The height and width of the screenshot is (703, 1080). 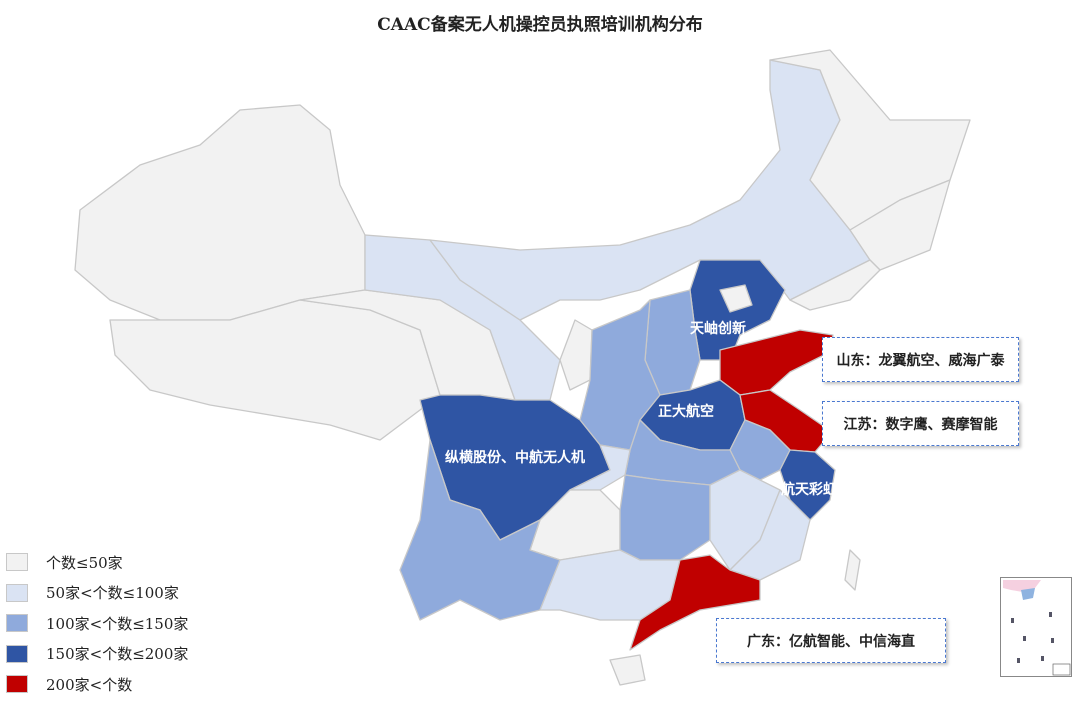 I want to click on label-hebei: 天岫创新, so click(x=718, y=328).